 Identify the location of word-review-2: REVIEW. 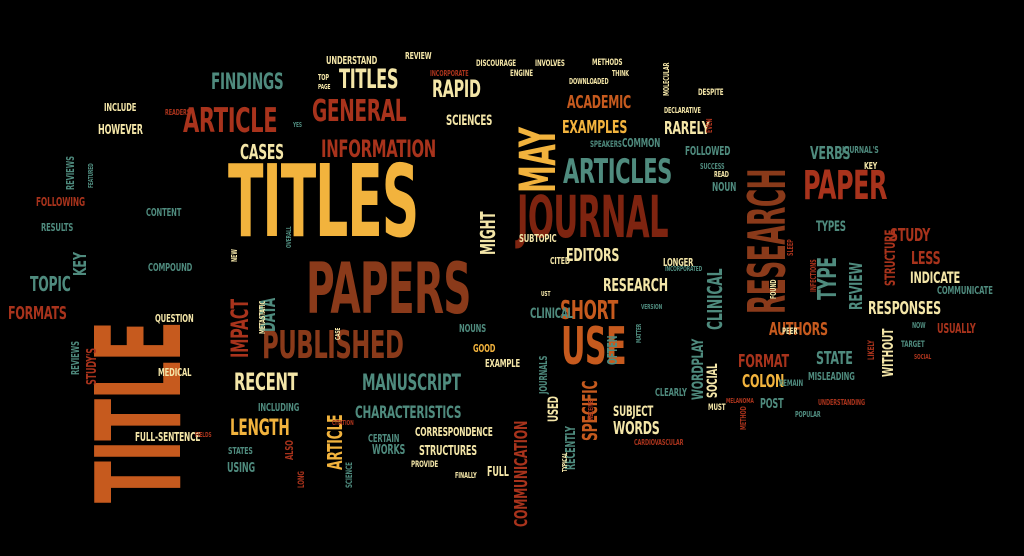
(418, 56).